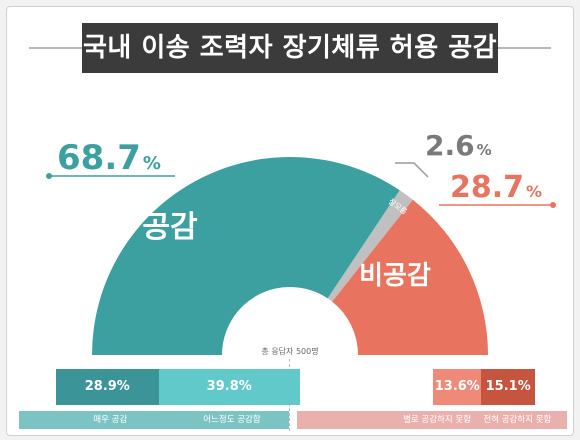  What do you see at coordinates (154, 420) in the screenshot?
I see `agree-legend-strip: 매우 공감 어느정도 공감함` at bounding box center [154, 420].